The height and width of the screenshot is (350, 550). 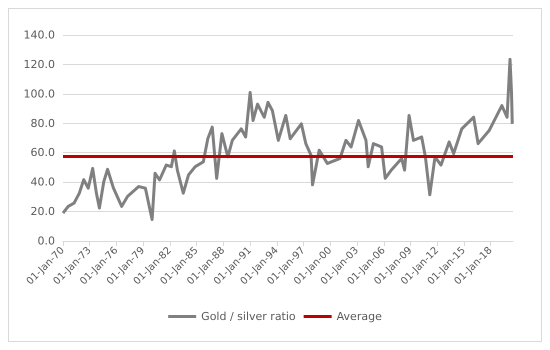 What do you see at coordinates (39, 35) in the screenshot?
I see `y-tick-label: 140.0` at bounding box center [39, 35].